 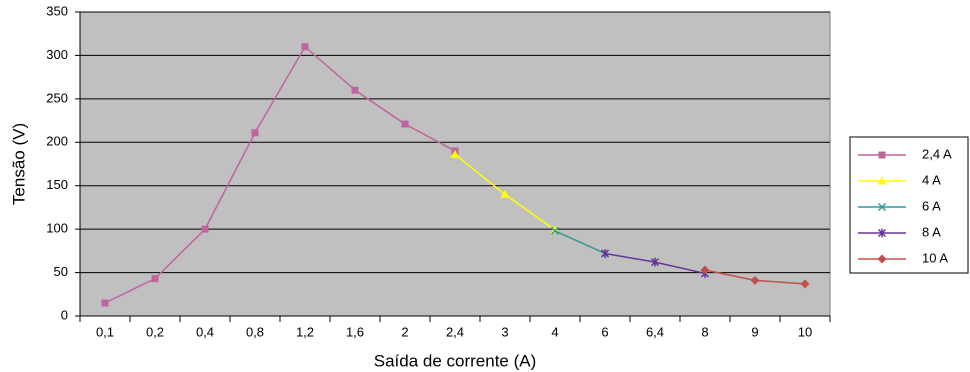 What do you see at coordinates (18, 164) in the screenshot?
I see `y-axis-label: Tensão (V)` at bounding box center [18, 164].